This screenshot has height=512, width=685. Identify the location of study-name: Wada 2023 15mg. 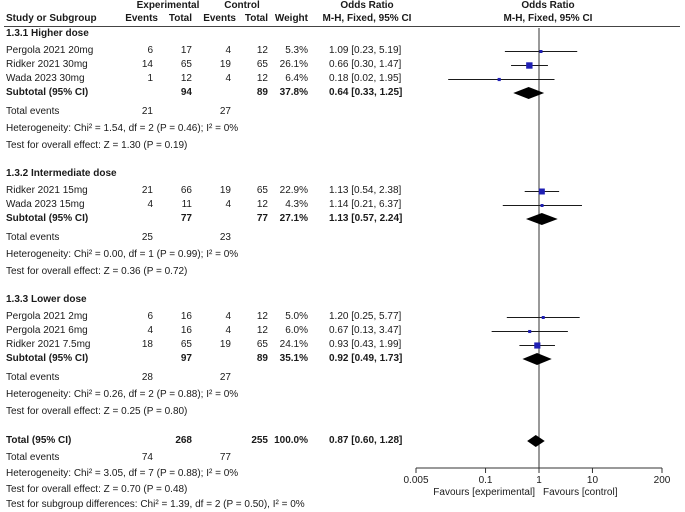
(45, 204).